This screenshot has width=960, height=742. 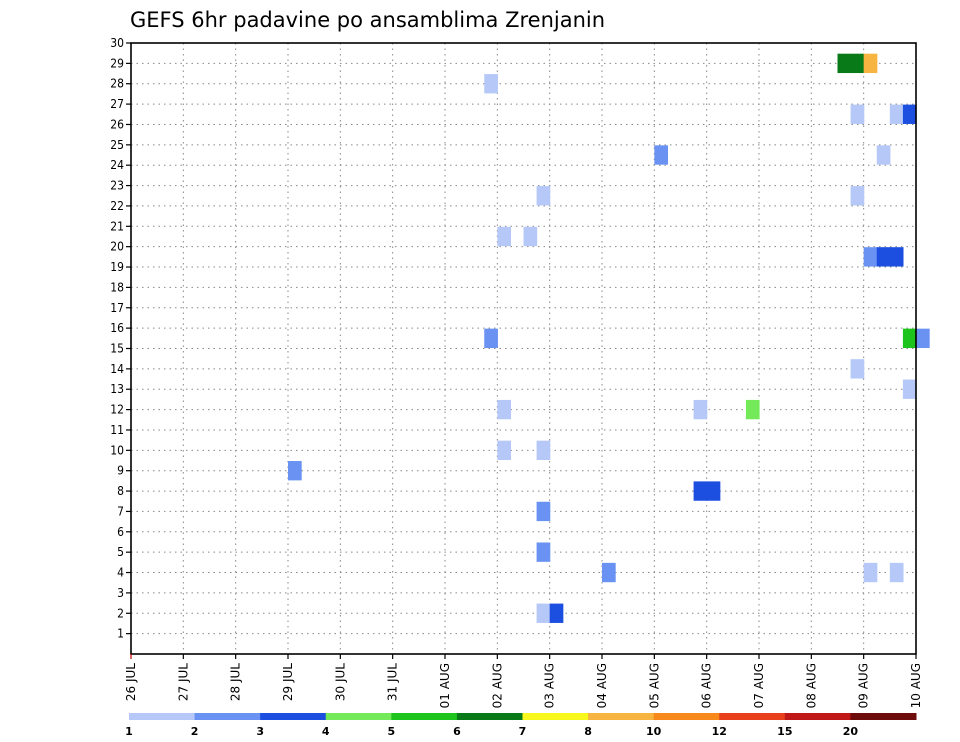 What do you see at coordinates (654, 685) in the screenshot?
I see `x-tick-label: 05 AUG` at bounding box center [654, 685].